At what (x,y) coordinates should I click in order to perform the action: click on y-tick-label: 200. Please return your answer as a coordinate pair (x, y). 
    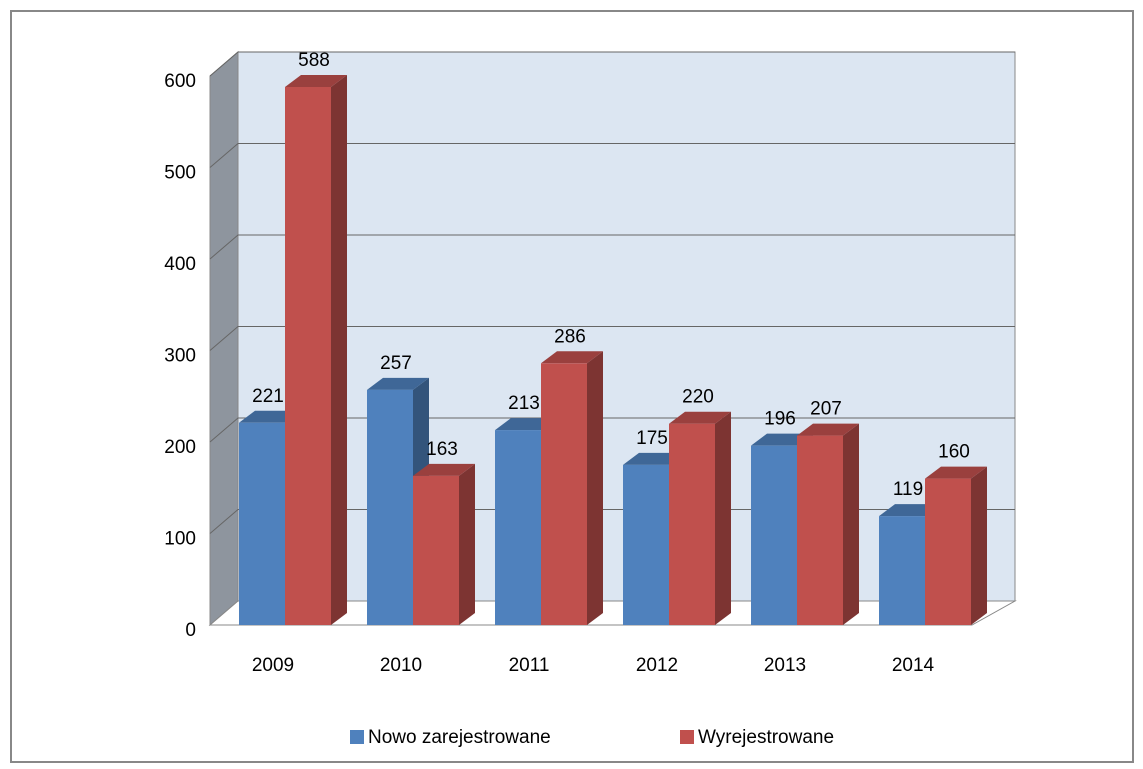
    Looking at the image, I should click on (180, 447).